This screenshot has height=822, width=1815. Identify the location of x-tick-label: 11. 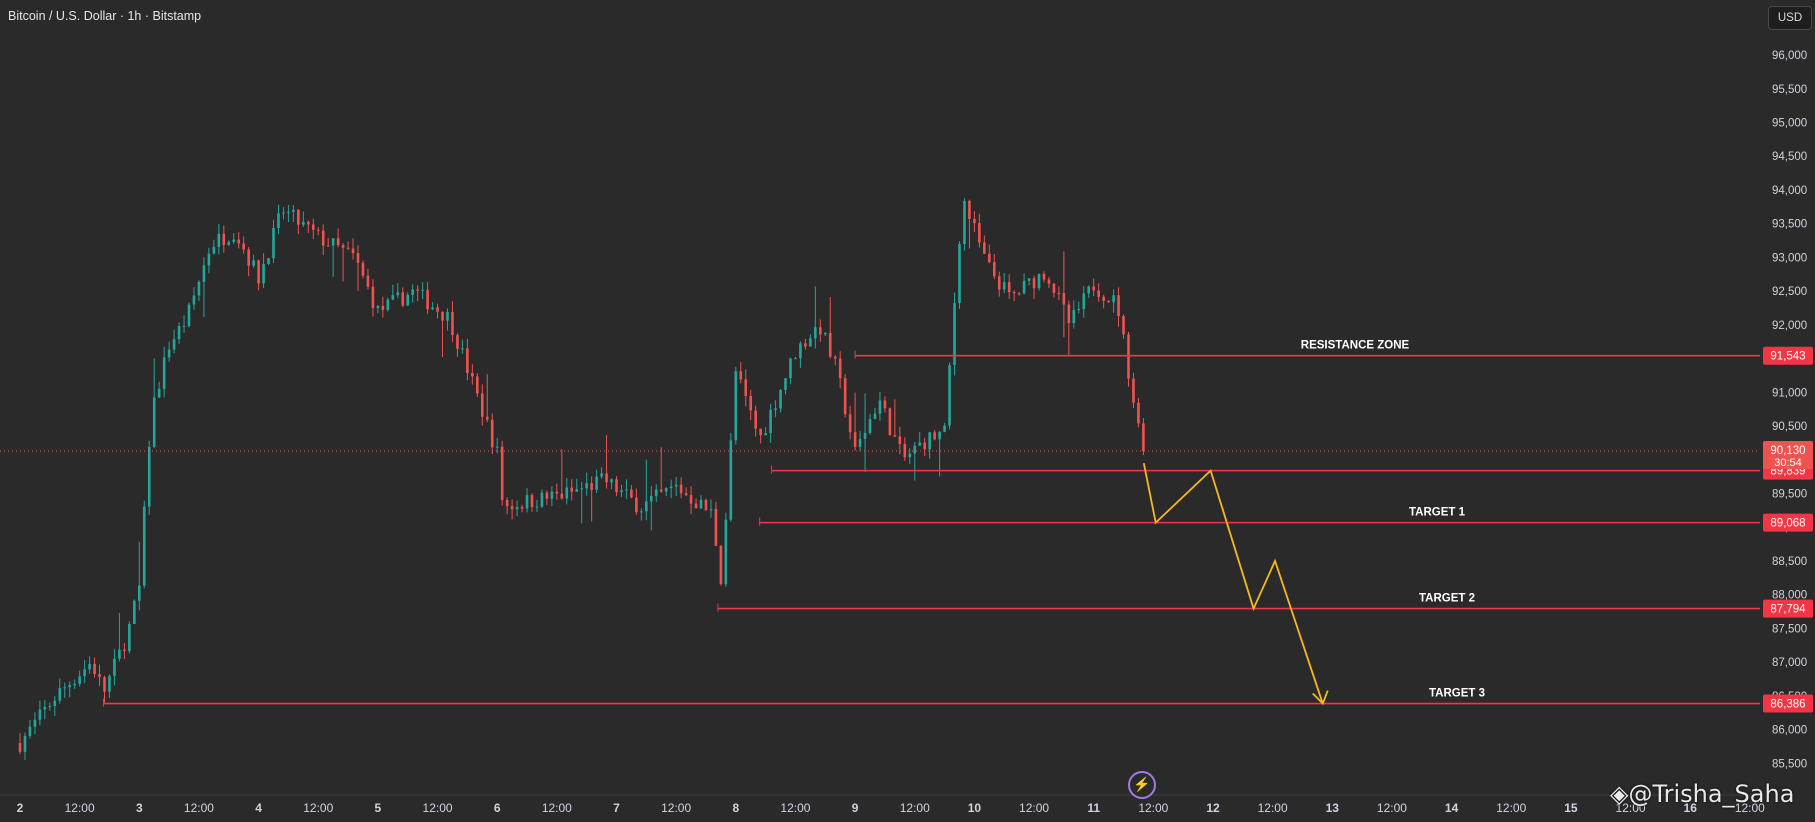
(1093, 808).